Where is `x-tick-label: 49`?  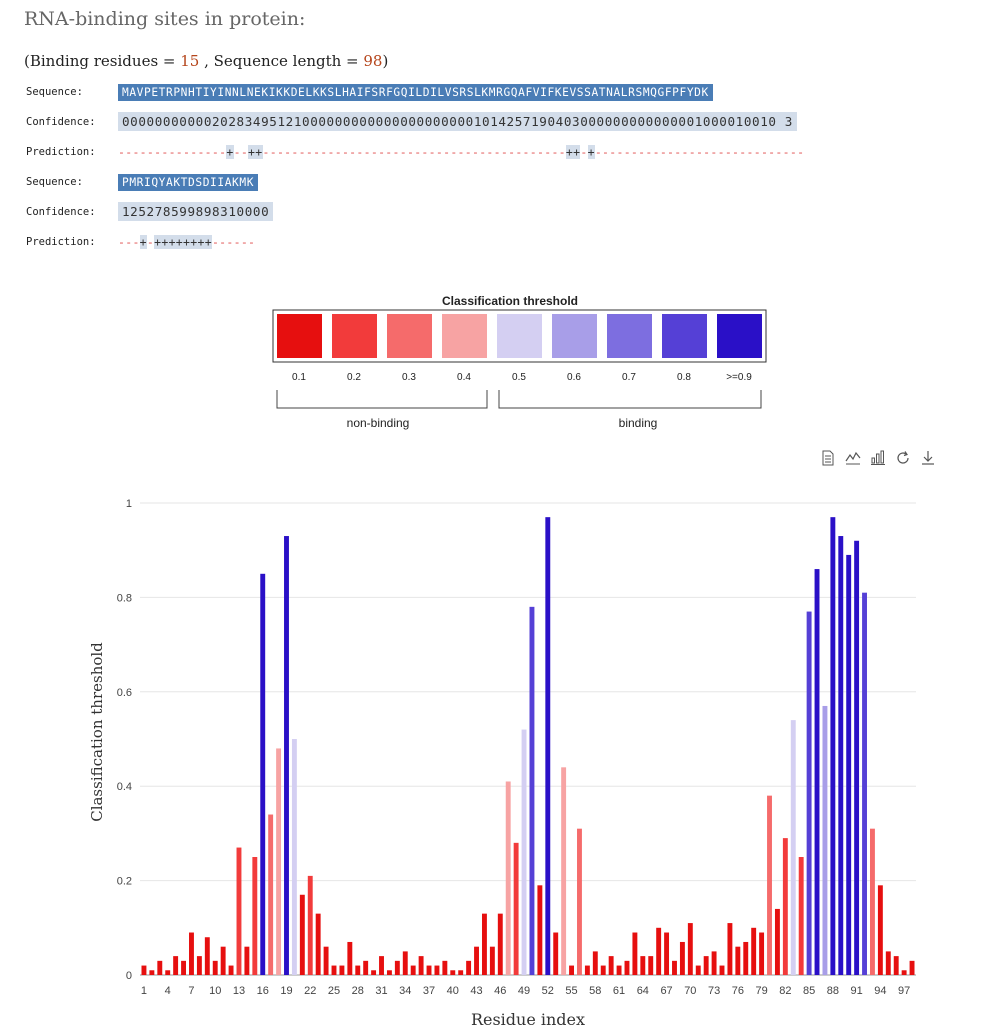 x-tick-label: 49 is located at coordinates (524, 991).